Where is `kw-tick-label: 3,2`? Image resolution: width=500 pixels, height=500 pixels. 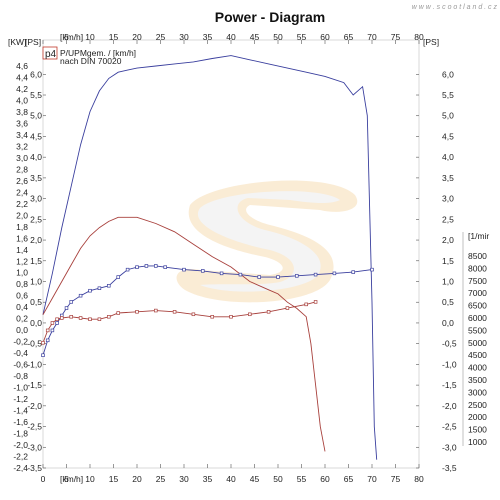
kw-tick-label: 3,2 is located at coordinates (22, 146).